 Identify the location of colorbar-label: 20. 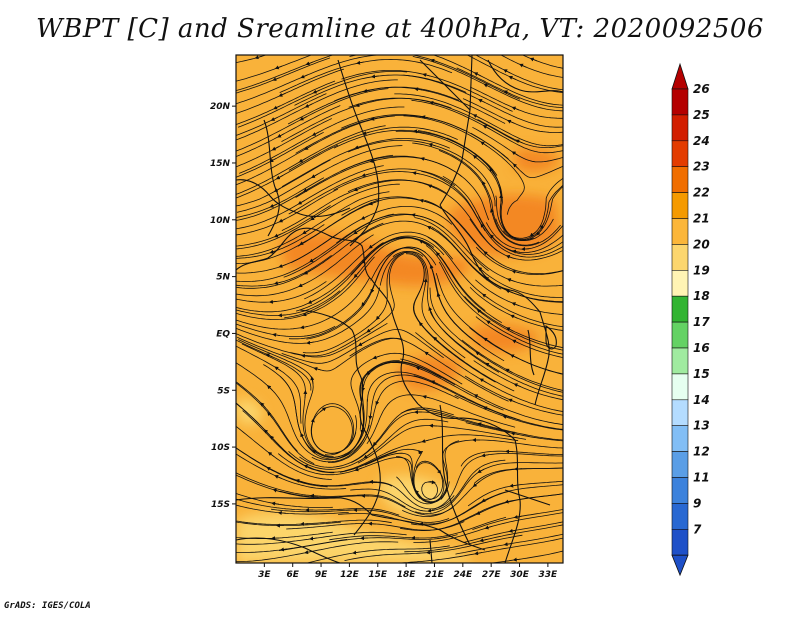
(701, 244).